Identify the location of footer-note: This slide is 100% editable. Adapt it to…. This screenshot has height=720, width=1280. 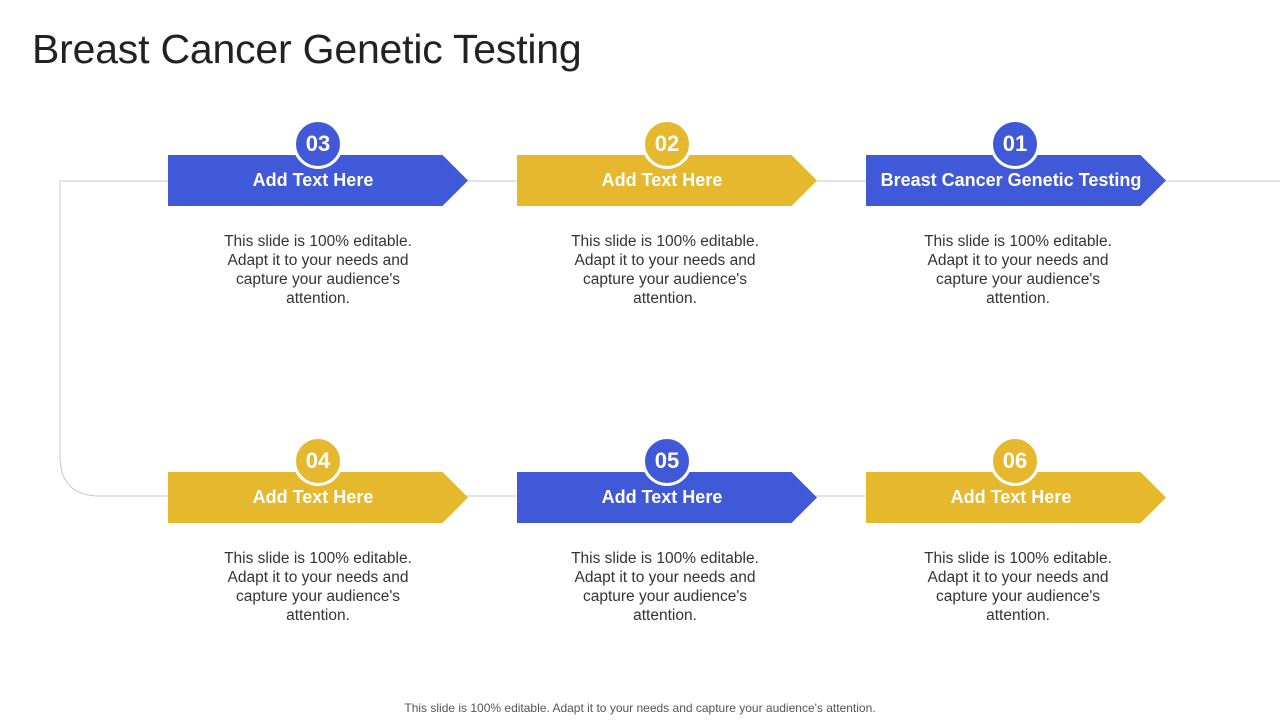
(640, 708).